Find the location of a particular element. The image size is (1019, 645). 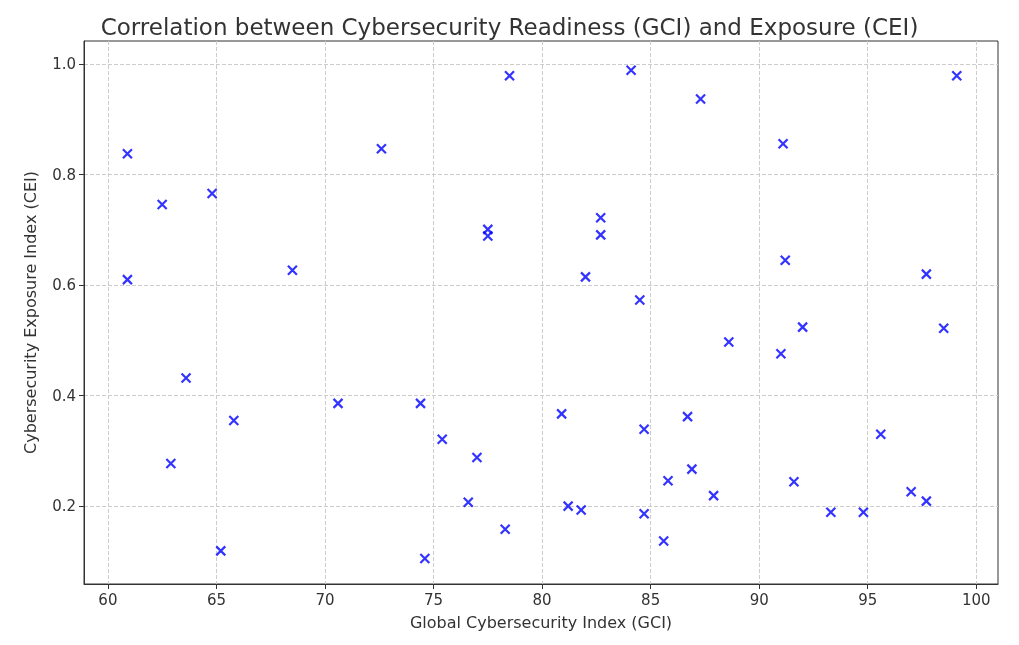

y-tick-label: 0.8 is located at coordinates (64, 174).